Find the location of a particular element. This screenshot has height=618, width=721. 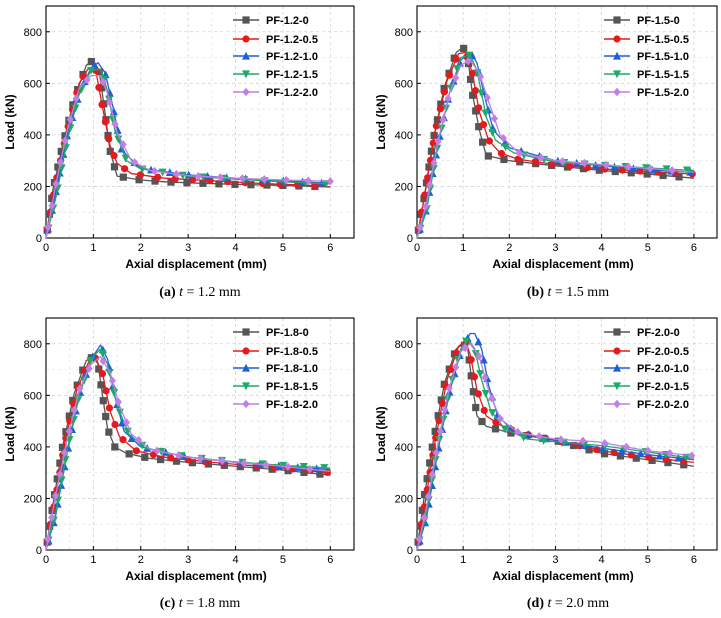

series-line is located at coordinates (555, 447).